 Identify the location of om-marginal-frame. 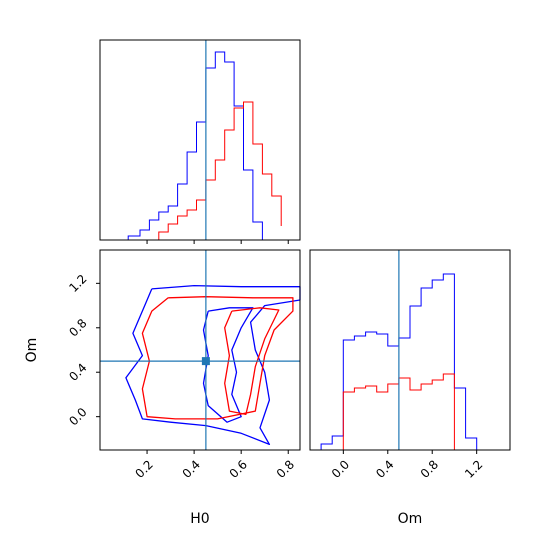
(410, 350).